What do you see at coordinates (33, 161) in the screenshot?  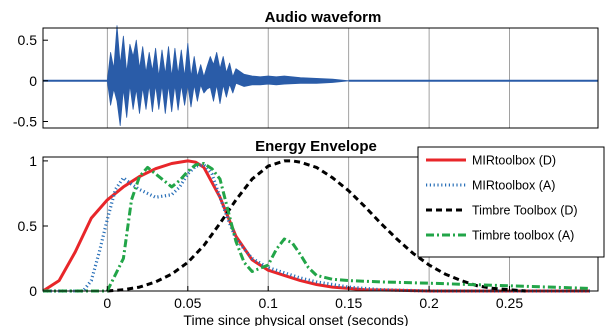 I see `y-tick-label-0: 1` at bounding box center [33, 161].